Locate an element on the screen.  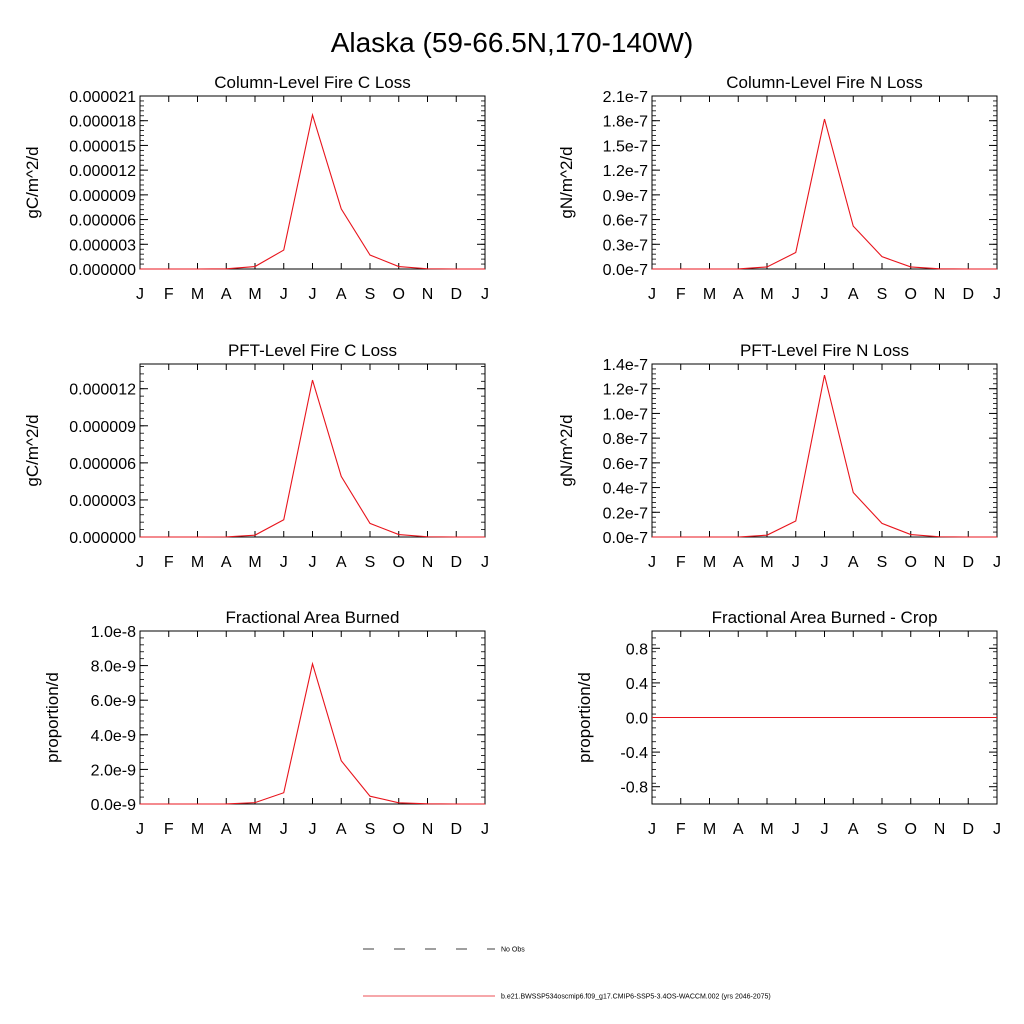
y-tick-label: 2.1e-7 is located at coordinates (625, 97).